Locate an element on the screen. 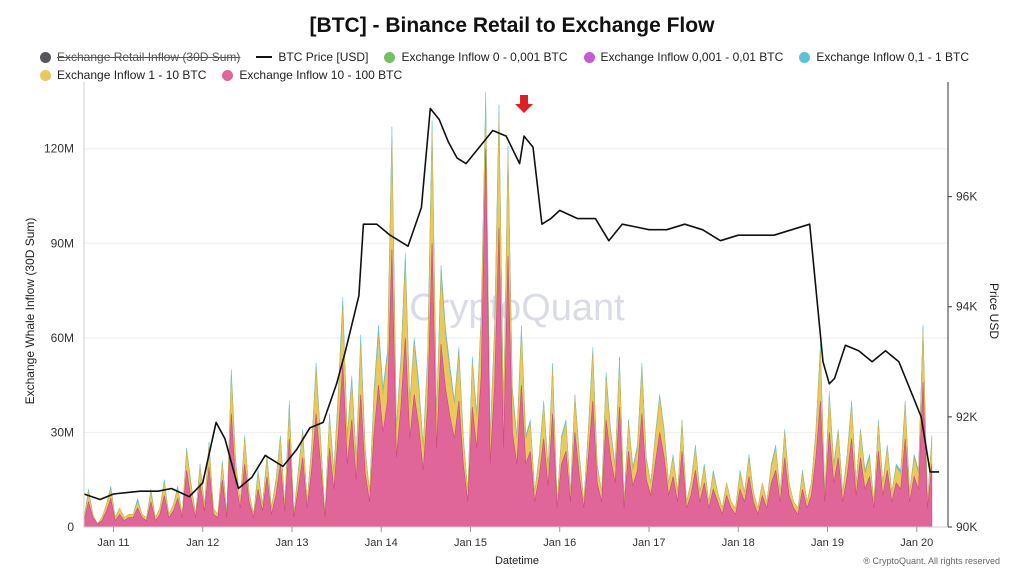 This screenshot has height=576, width=1024. x-tick-label: Jan 20 is located at coordinates (916, 543).